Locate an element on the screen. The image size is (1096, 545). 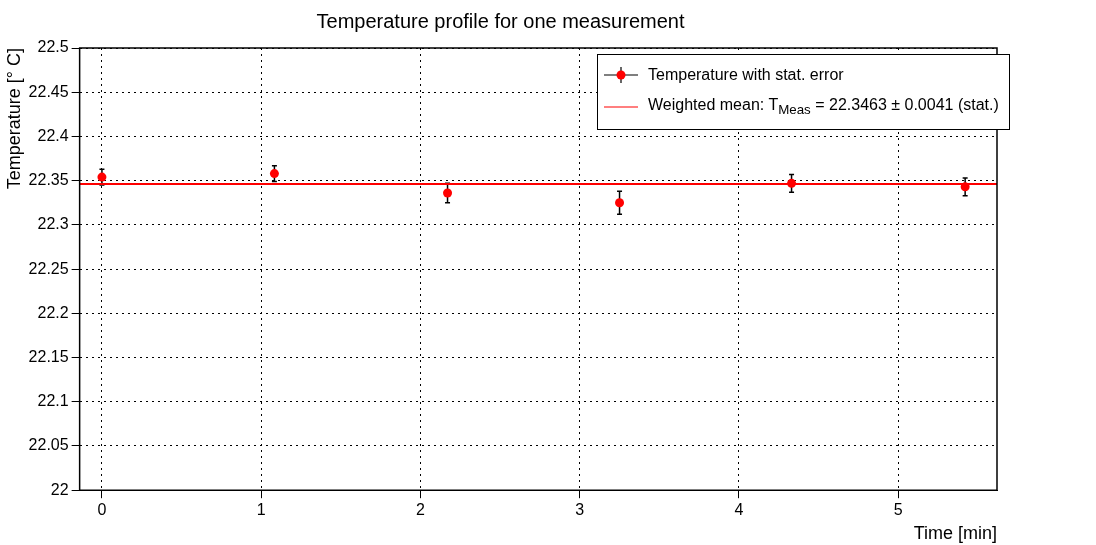
x-tick-label: 0 is located at coordinates (102, 510).